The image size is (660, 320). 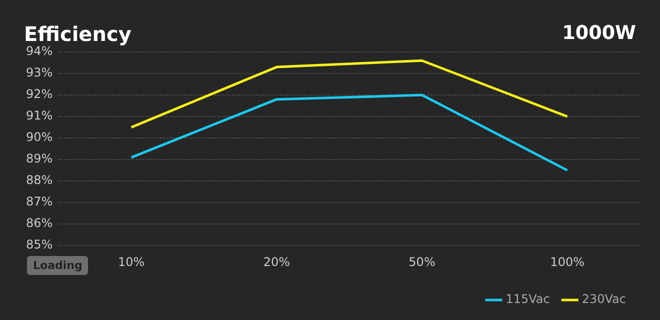 I want to click on x-tick-label: 20%, so click(x=276, y=261).